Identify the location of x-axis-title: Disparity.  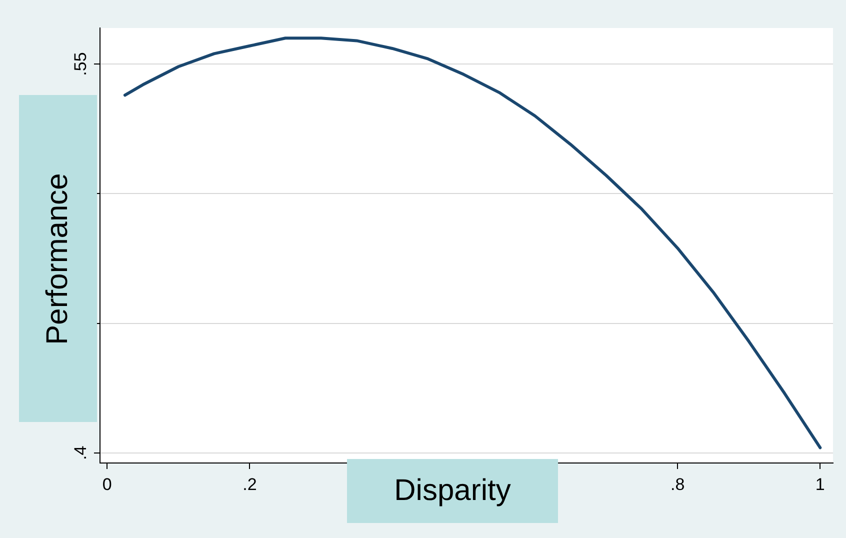
(452, 491).